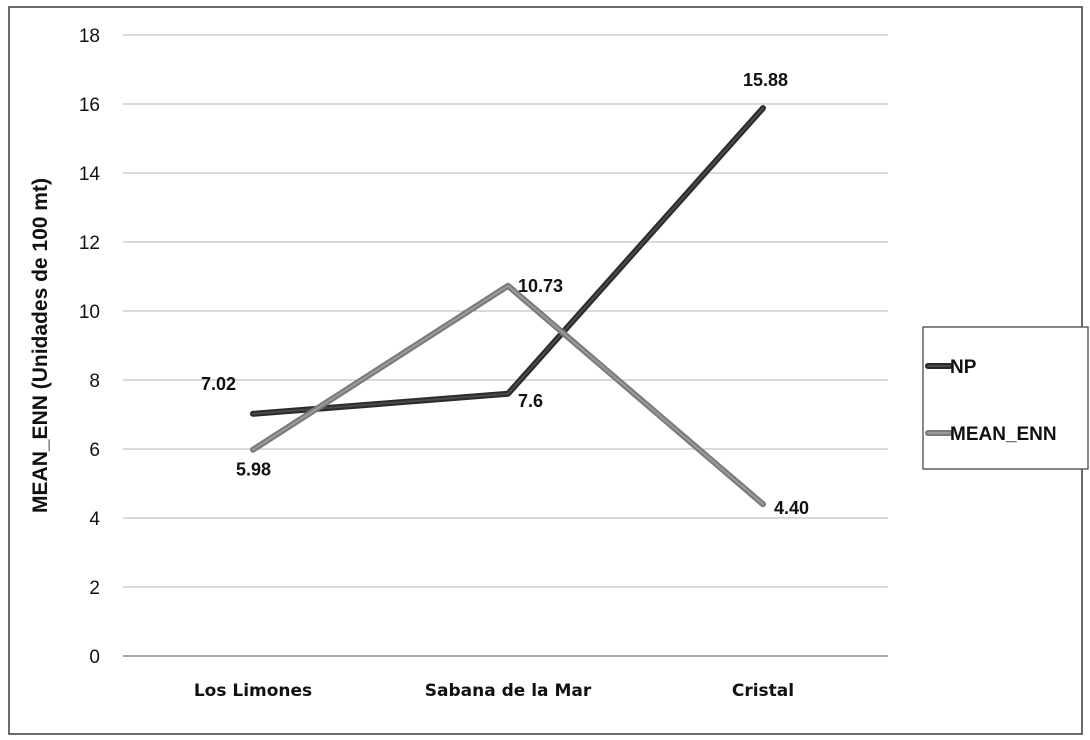  I want to click on legend-item: NP, so click(951, 367).